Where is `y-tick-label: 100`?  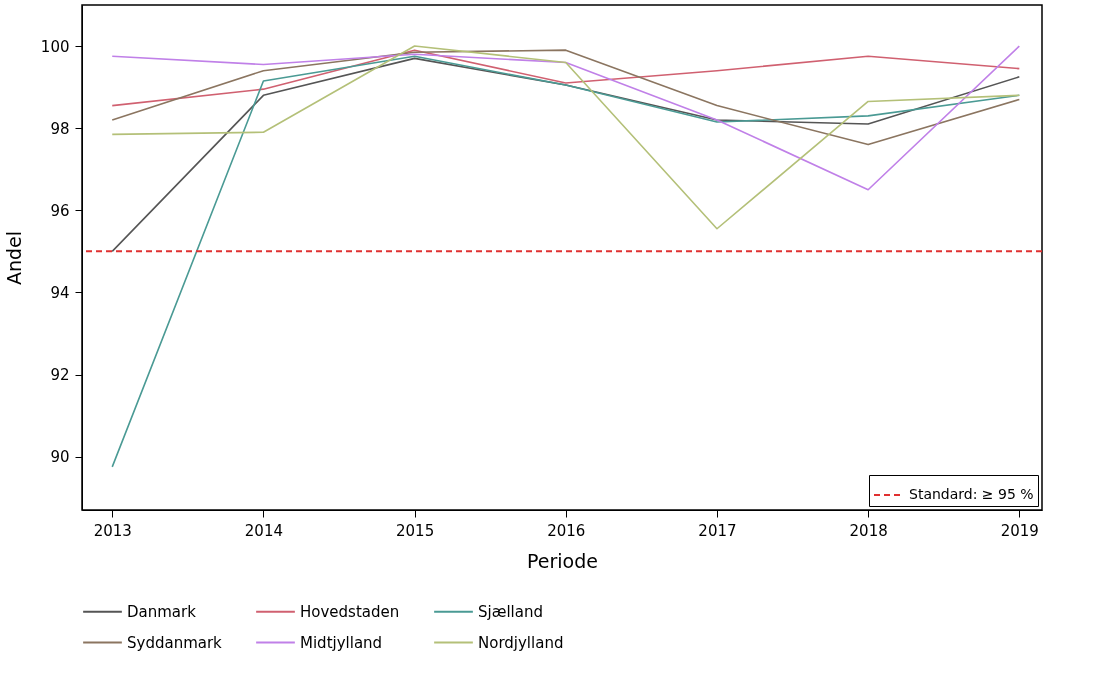
y-tick-label: 100 is located at coordinates (55, 46).